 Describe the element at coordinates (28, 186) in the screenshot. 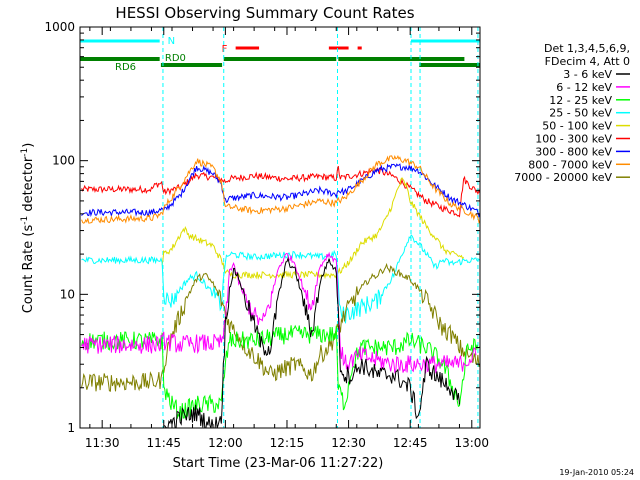

I see `y-axis-label-mid: detector` at that location.